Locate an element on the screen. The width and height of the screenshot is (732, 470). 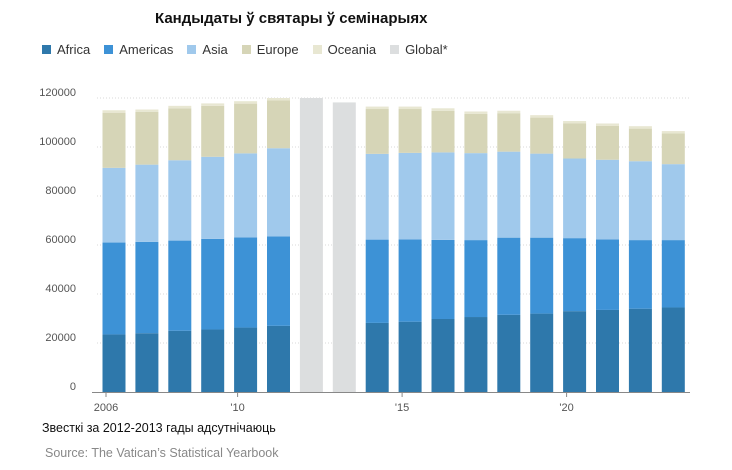
bar-africa-2019 is located at coordinates (542, 352).